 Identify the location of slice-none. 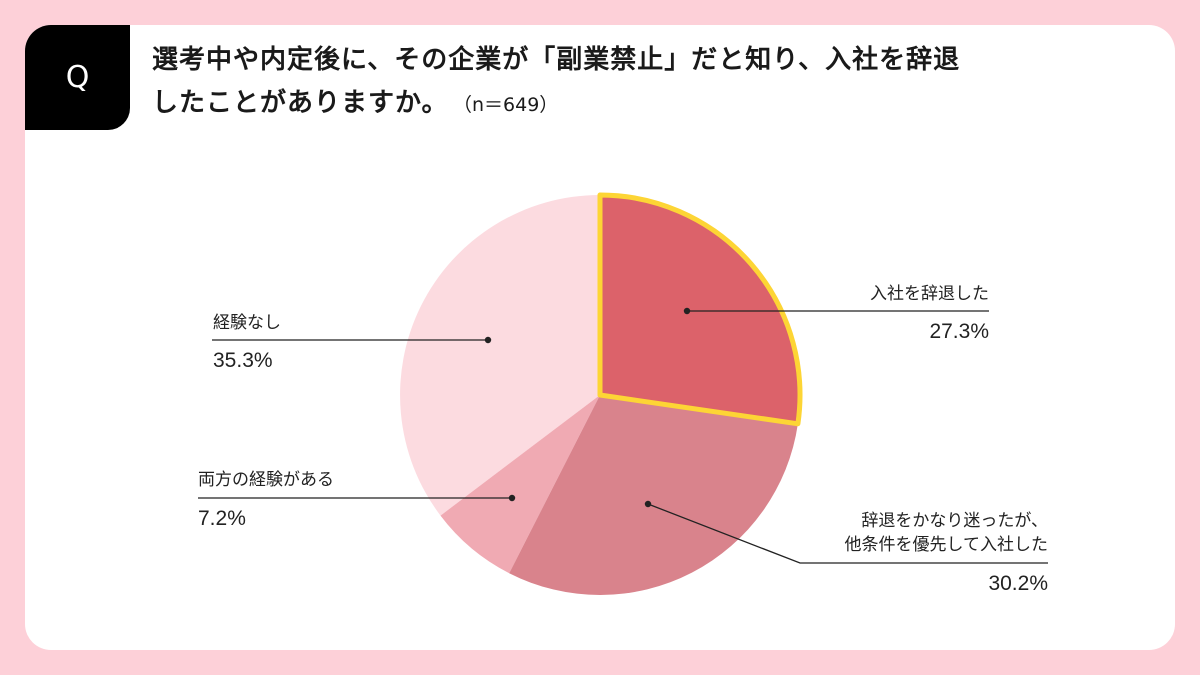
(500, 355).